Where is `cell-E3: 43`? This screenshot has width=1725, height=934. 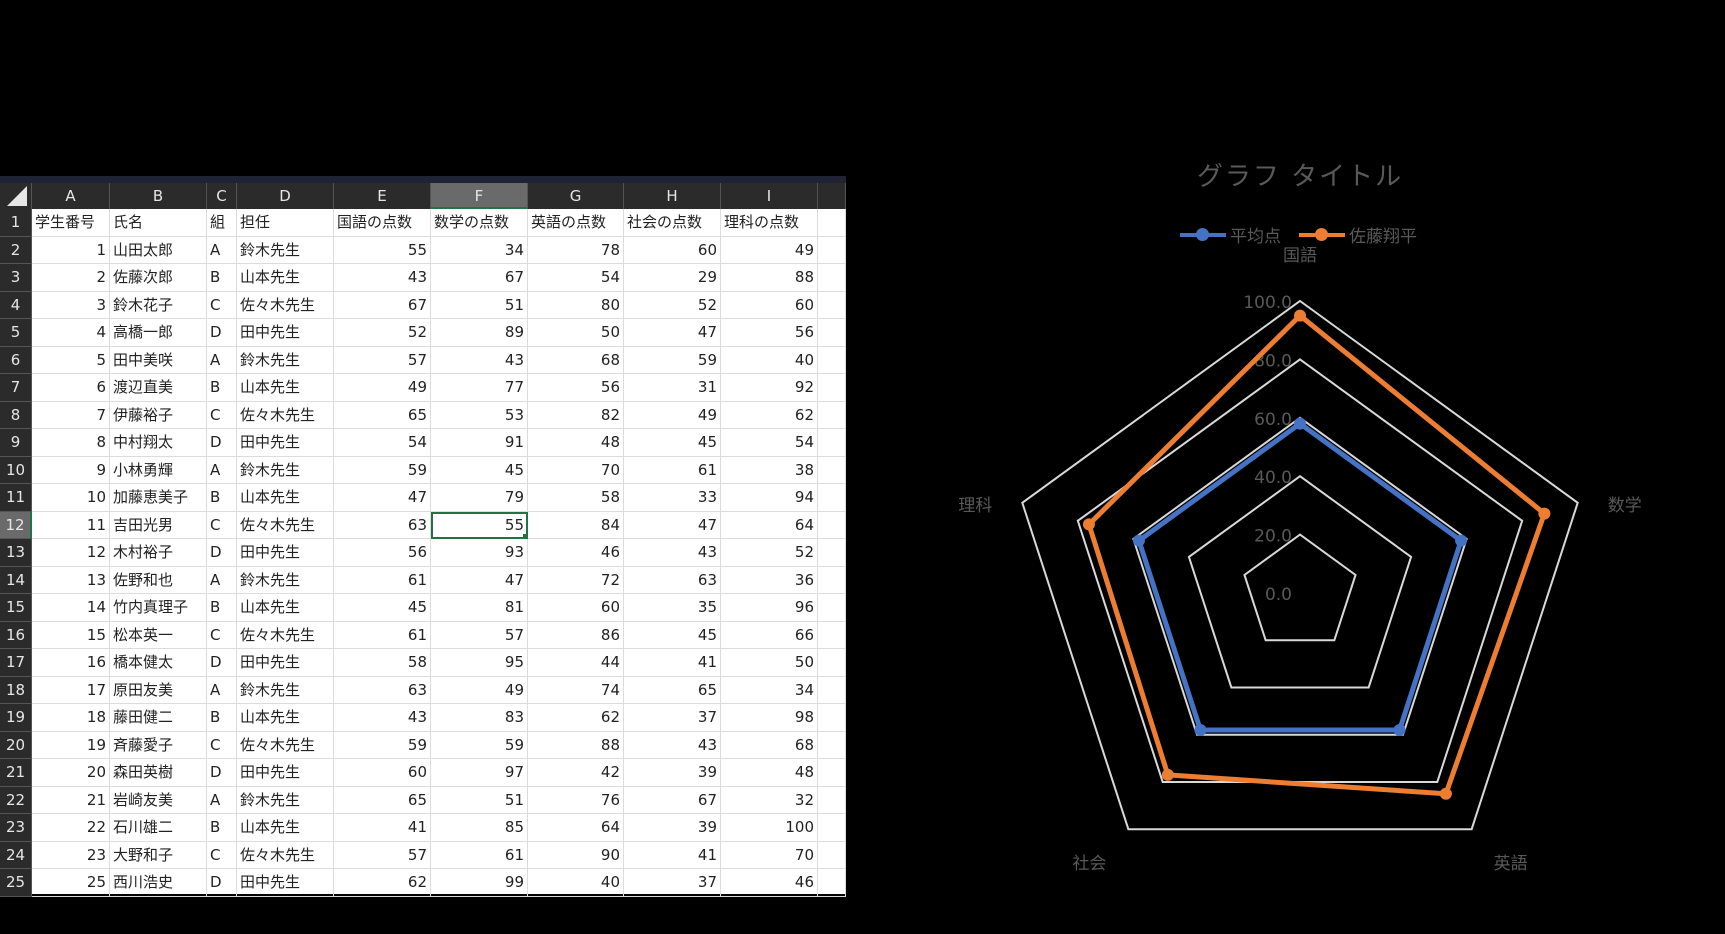 cell-E3: 43 is located at coordinates (382, 278).